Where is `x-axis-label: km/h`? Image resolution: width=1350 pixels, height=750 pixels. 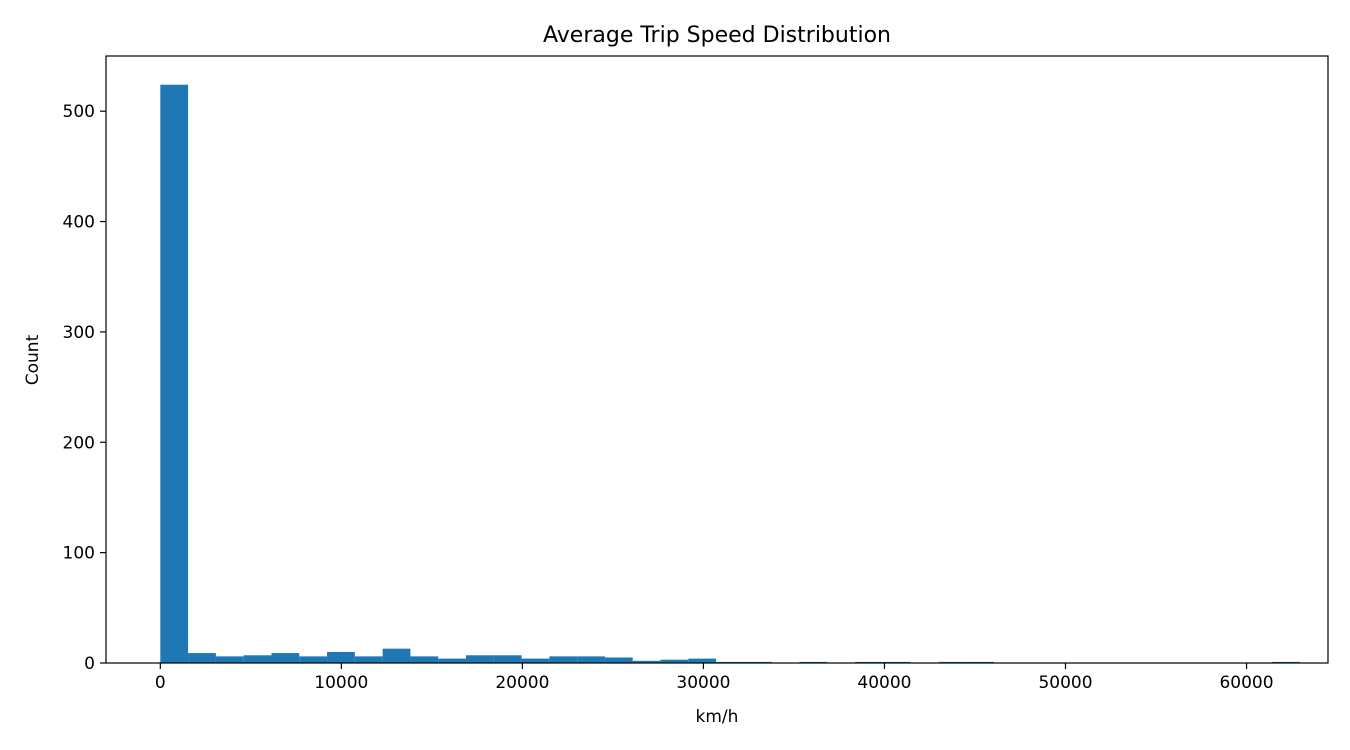
x-axis-label: km/h is located at coordinates (717, 717).